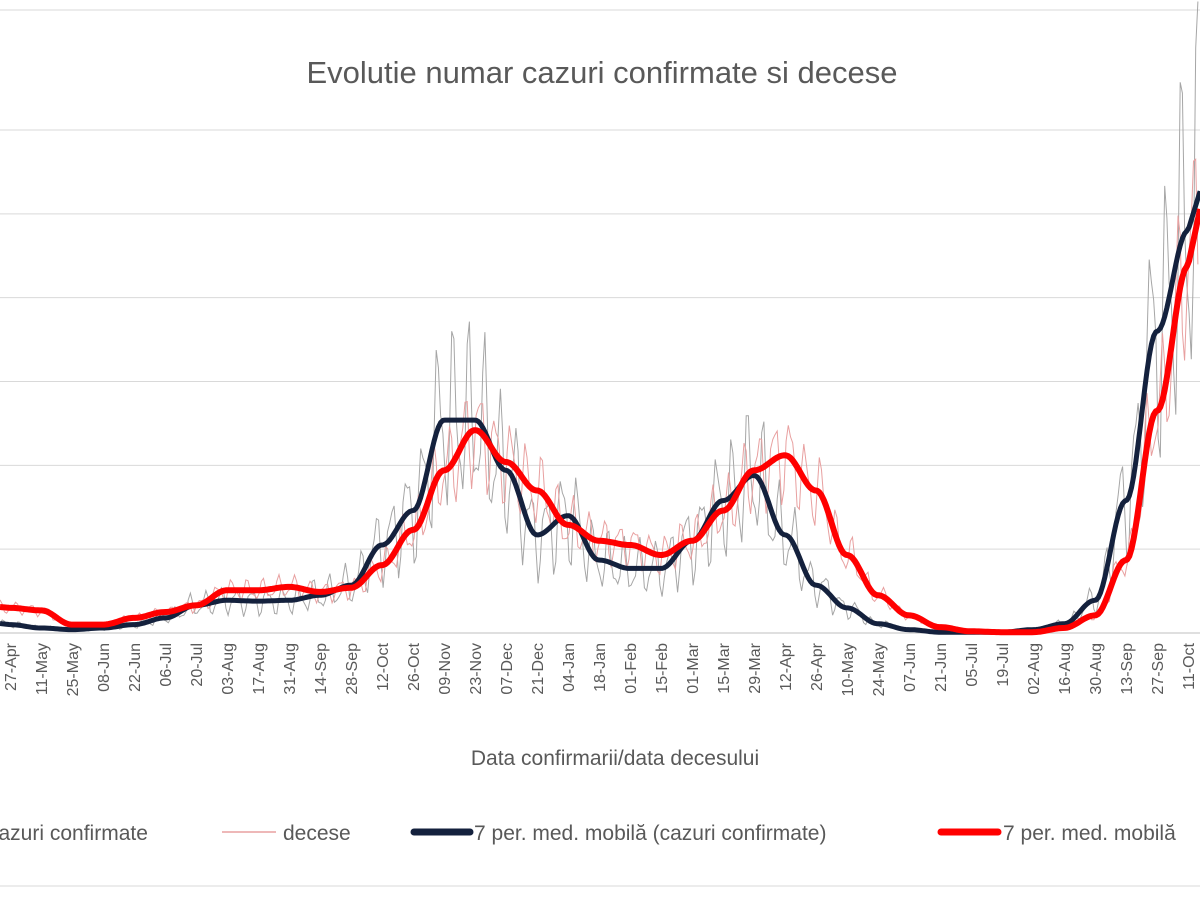  Describe the element at coordinates (569, 667) in the screenshot. I see `x-tick-label: 04-Jan` at that location.